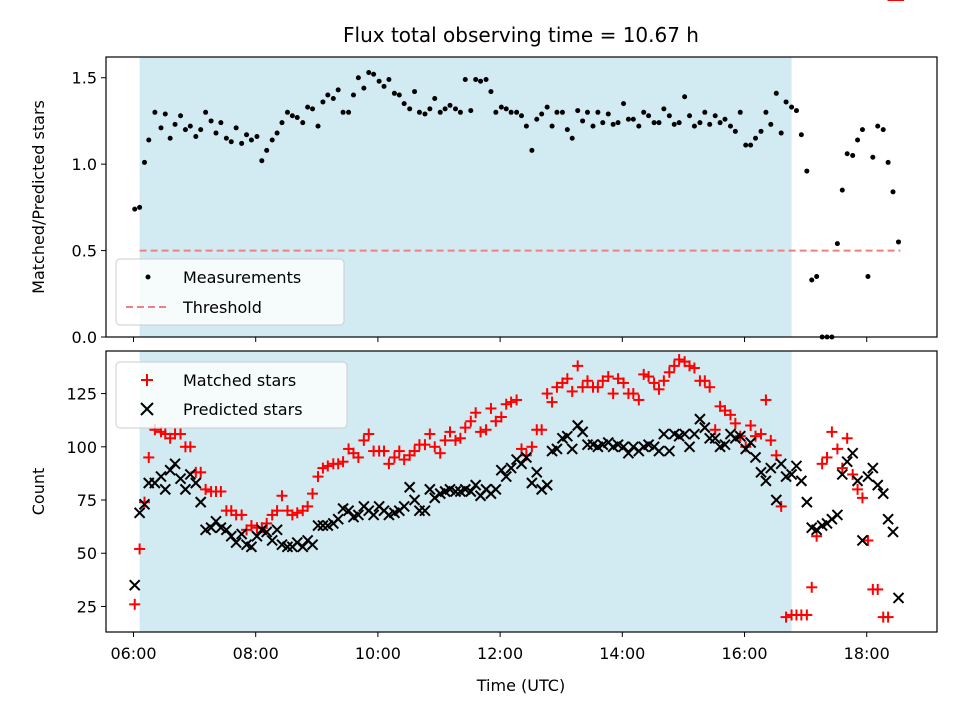 This screenshot has height=720, width=960. What do you see at coordinates (84, 78) in the screenshot?
I see `y-tick-label: 1.5` at bounding box center [84, 78].